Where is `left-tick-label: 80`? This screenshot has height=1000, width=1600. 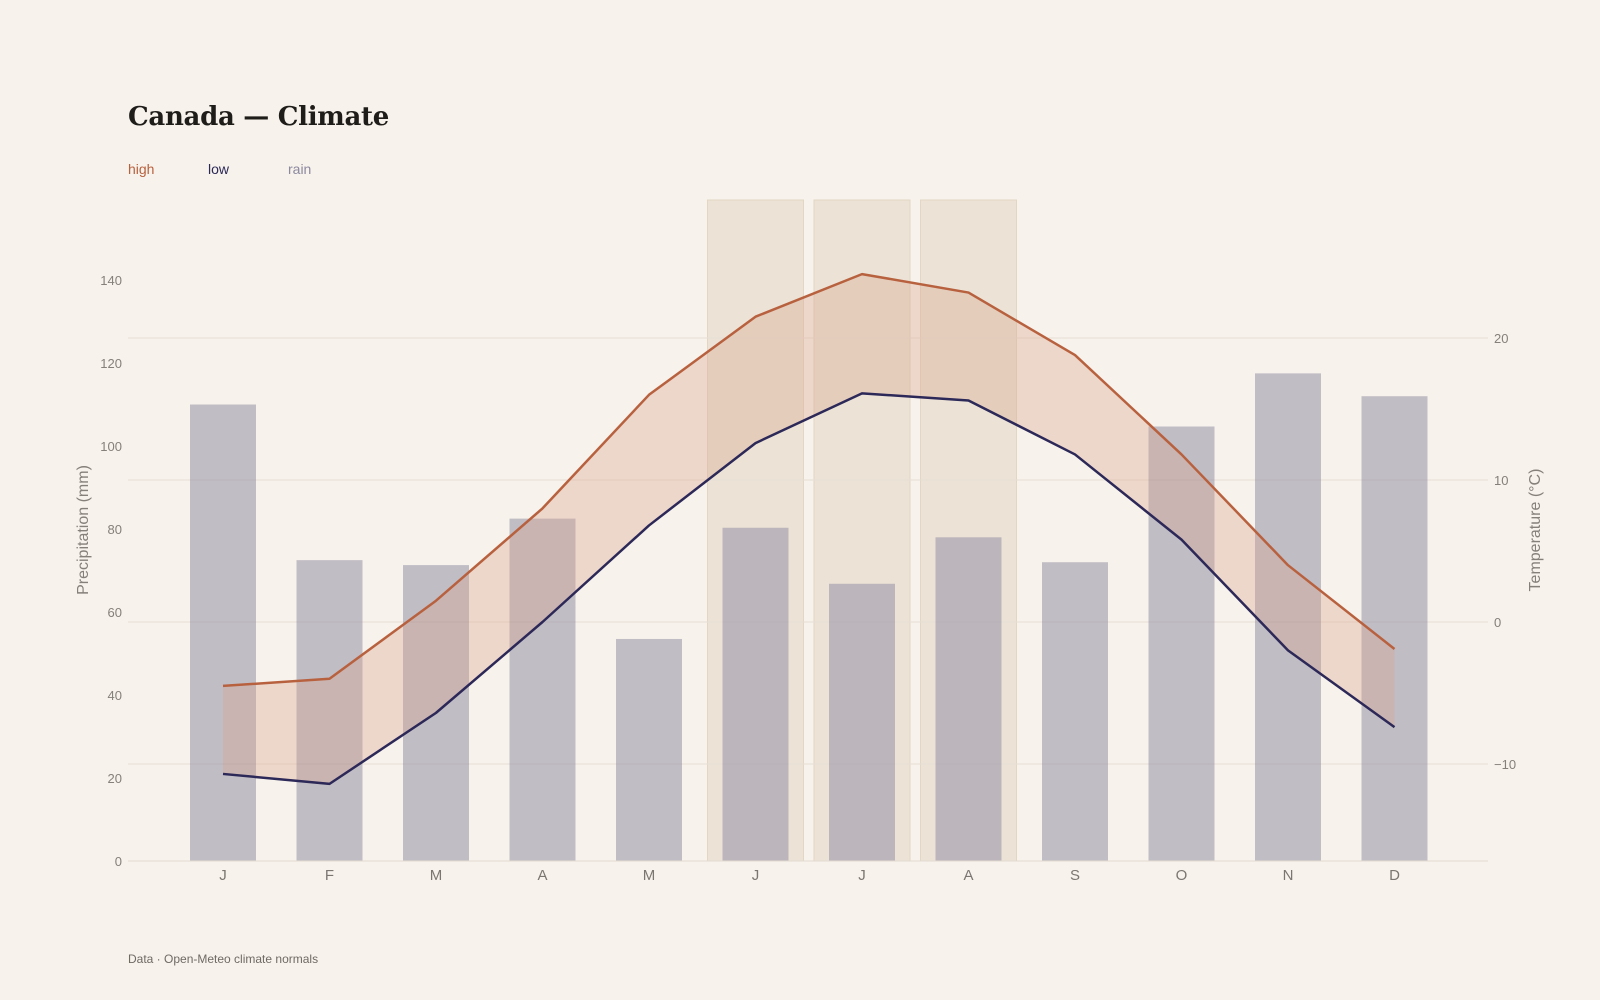 left-tick-label: 80 is located at coordinates (115, 529).